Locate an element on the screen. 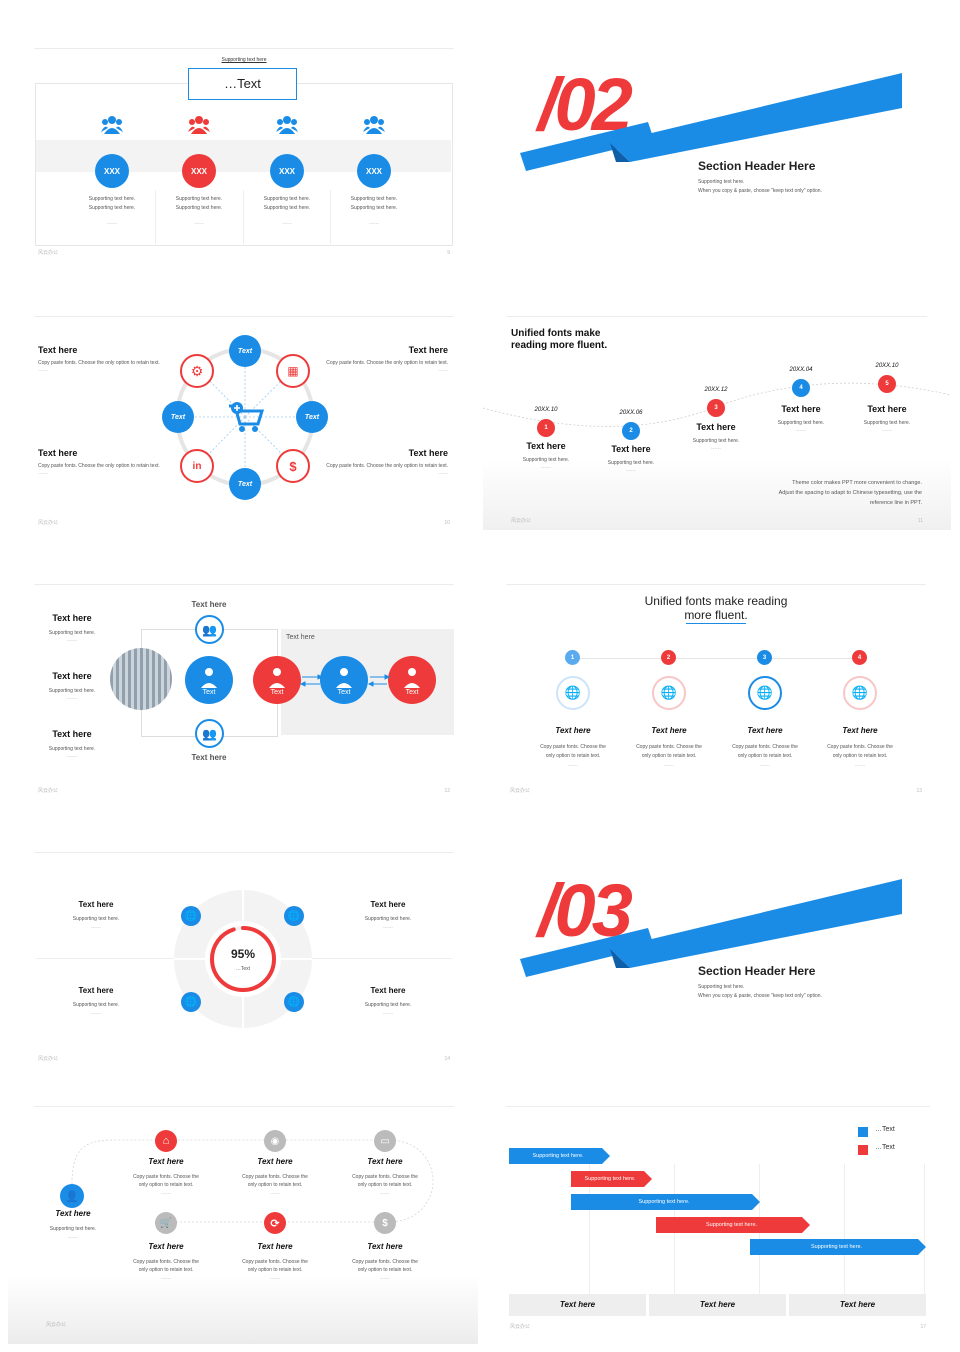 The image size is (960, 1352). step-number: 1 is located at coordinates (572, 657).